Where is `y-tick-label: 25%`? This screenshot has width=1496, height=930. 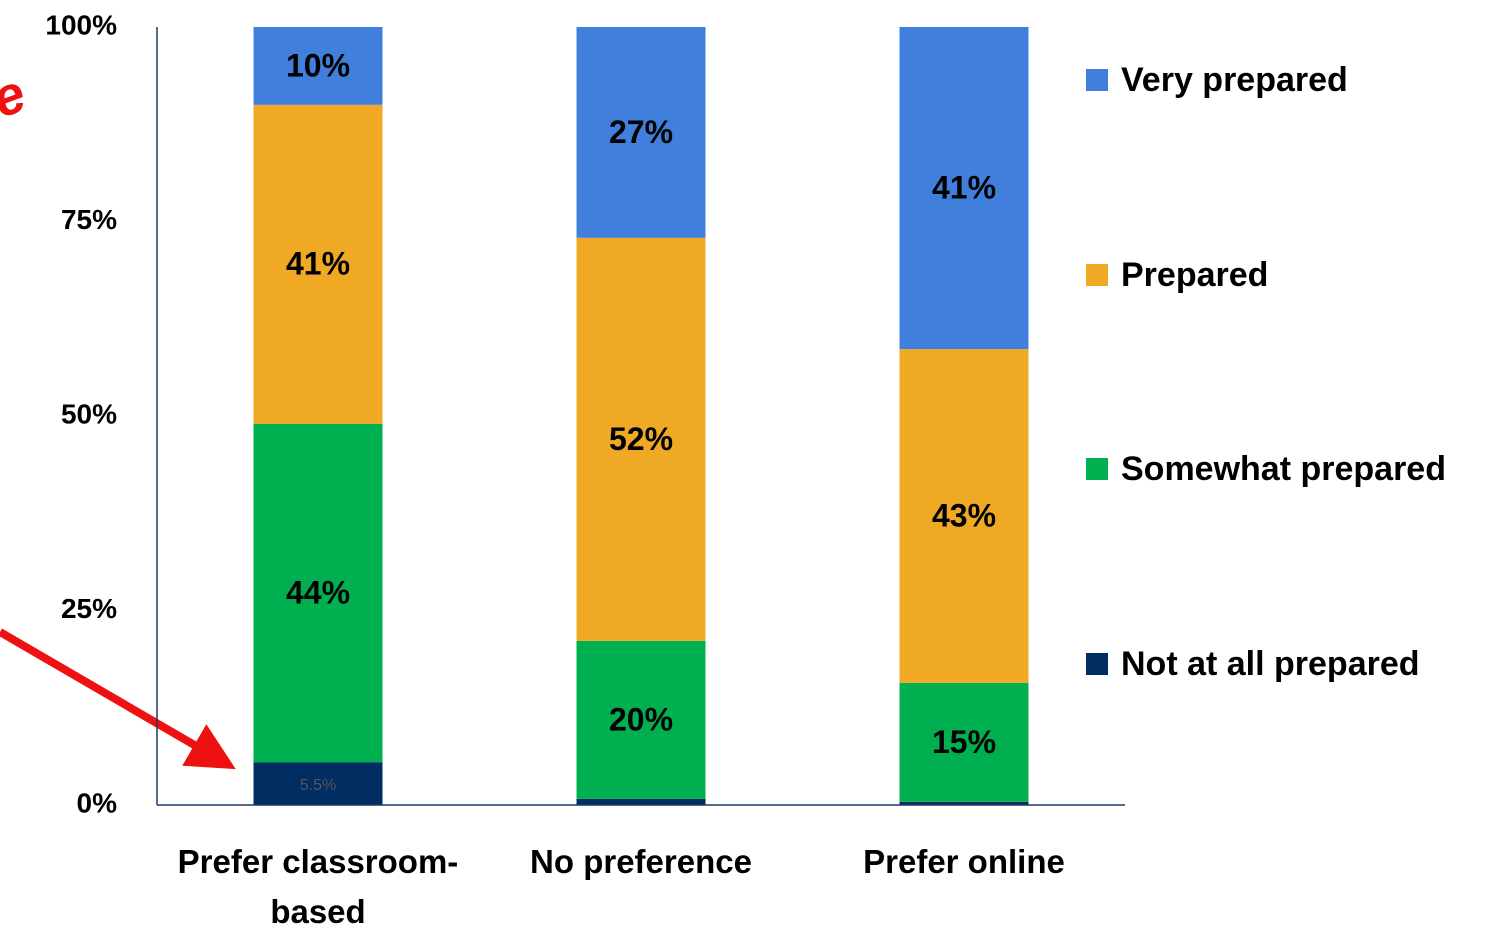
y-tick-label: 25% is located at coordinates (89, 608).